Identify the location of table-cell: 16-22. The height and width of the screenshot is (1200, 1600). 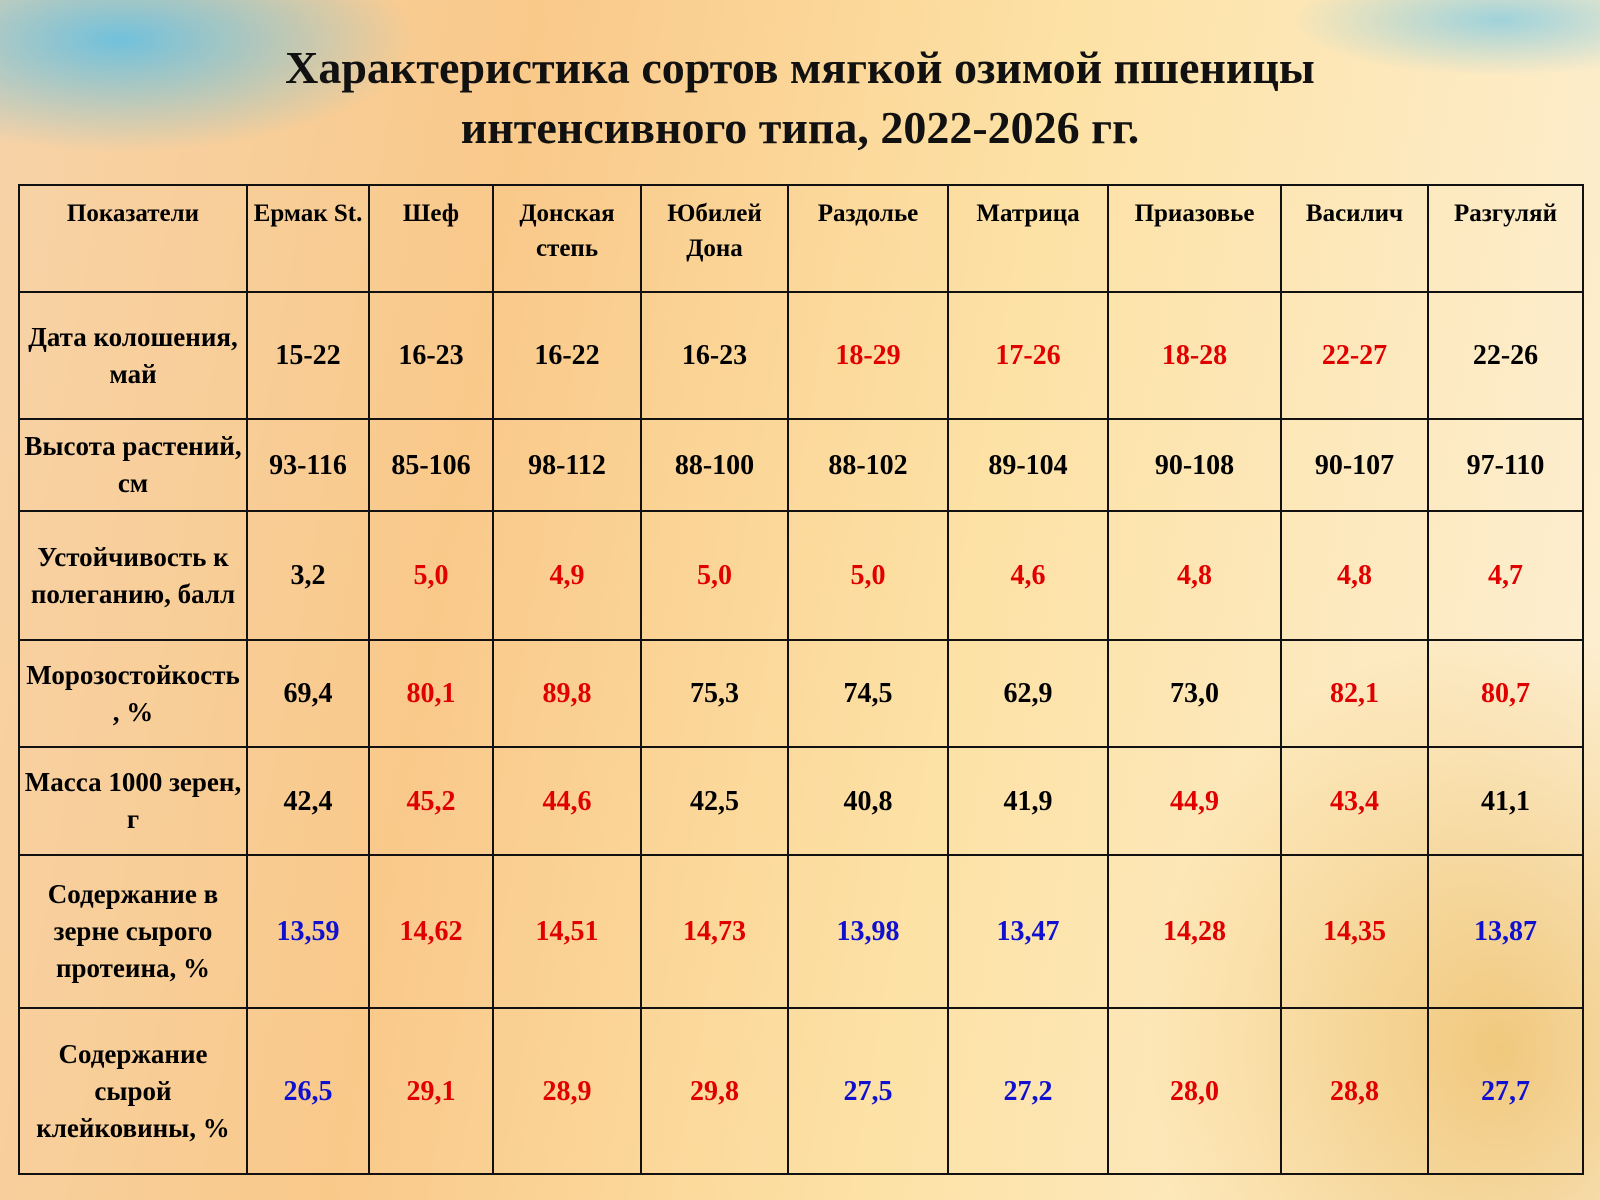
(567, 355).